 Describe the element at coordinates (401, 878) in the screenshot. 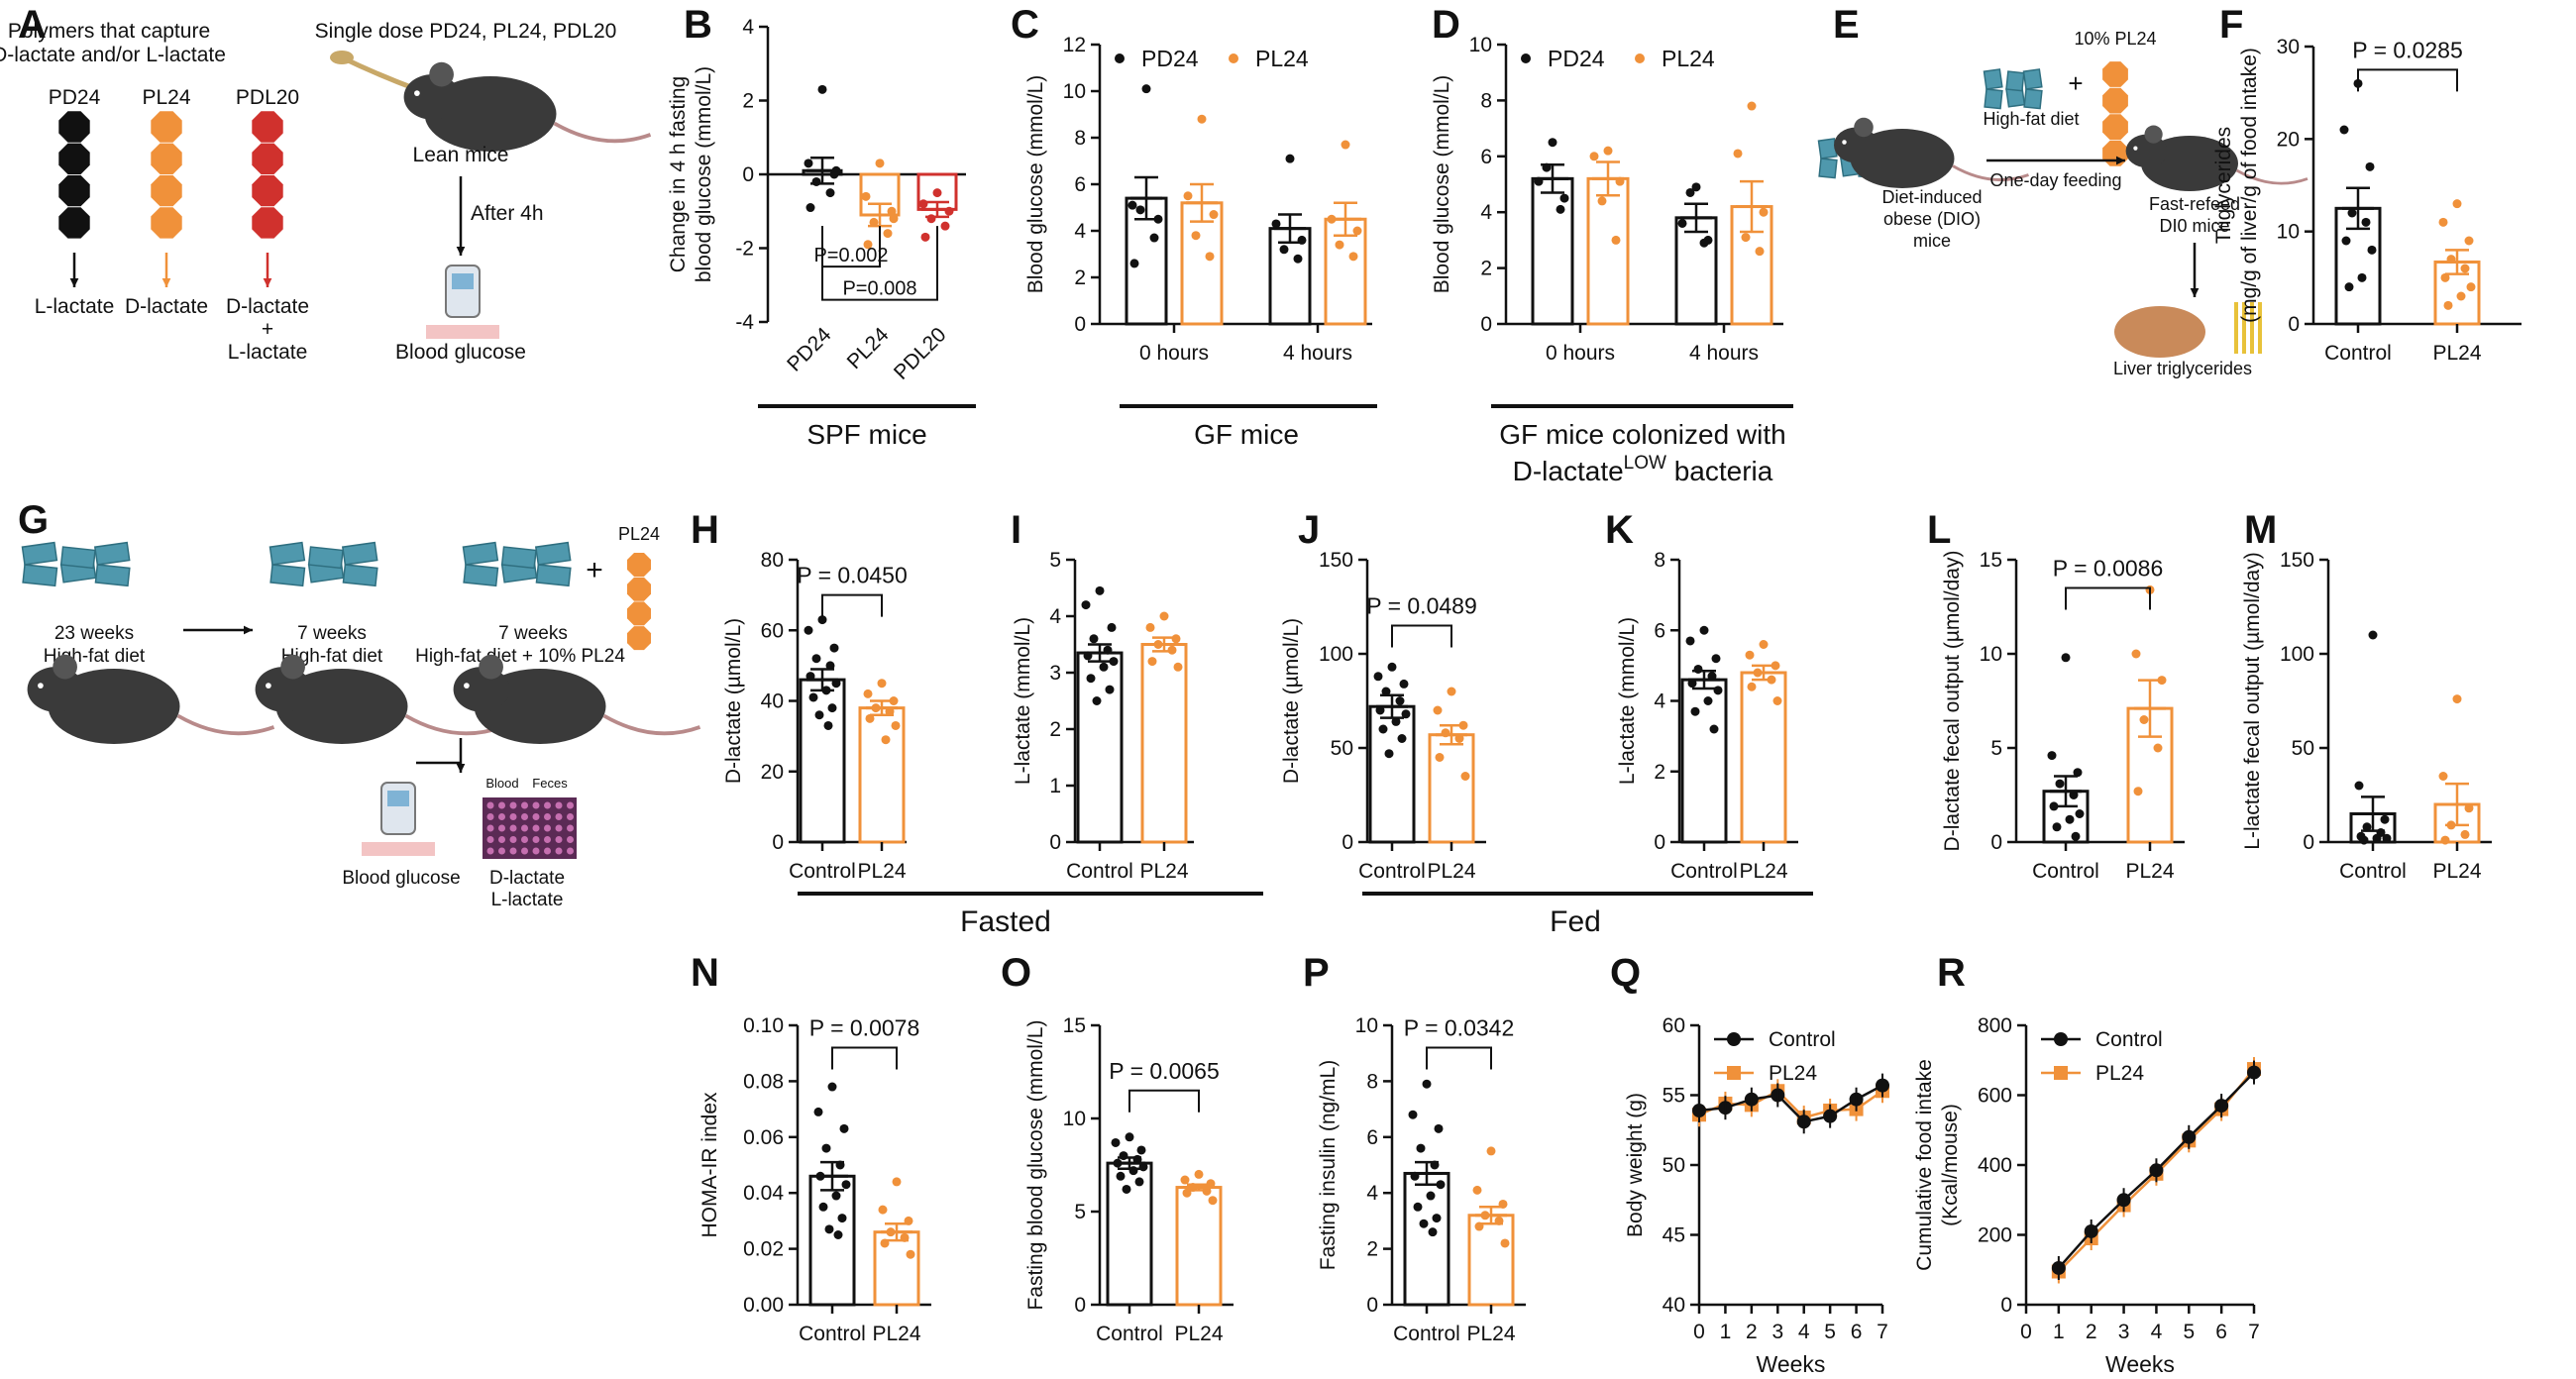

I see `panel-g-out1: Blood glucose` at that location.